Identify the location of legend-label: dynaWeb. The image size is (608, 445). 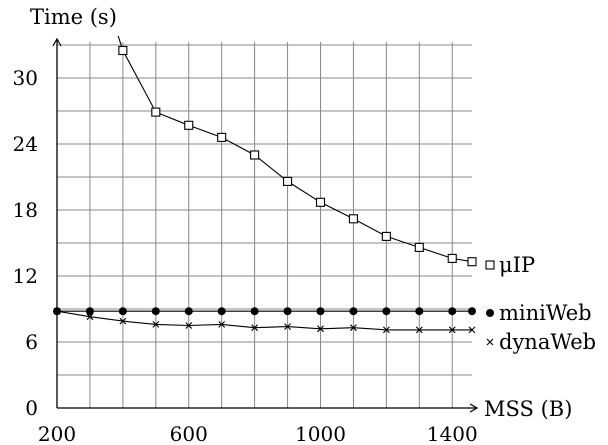
(547, 342).